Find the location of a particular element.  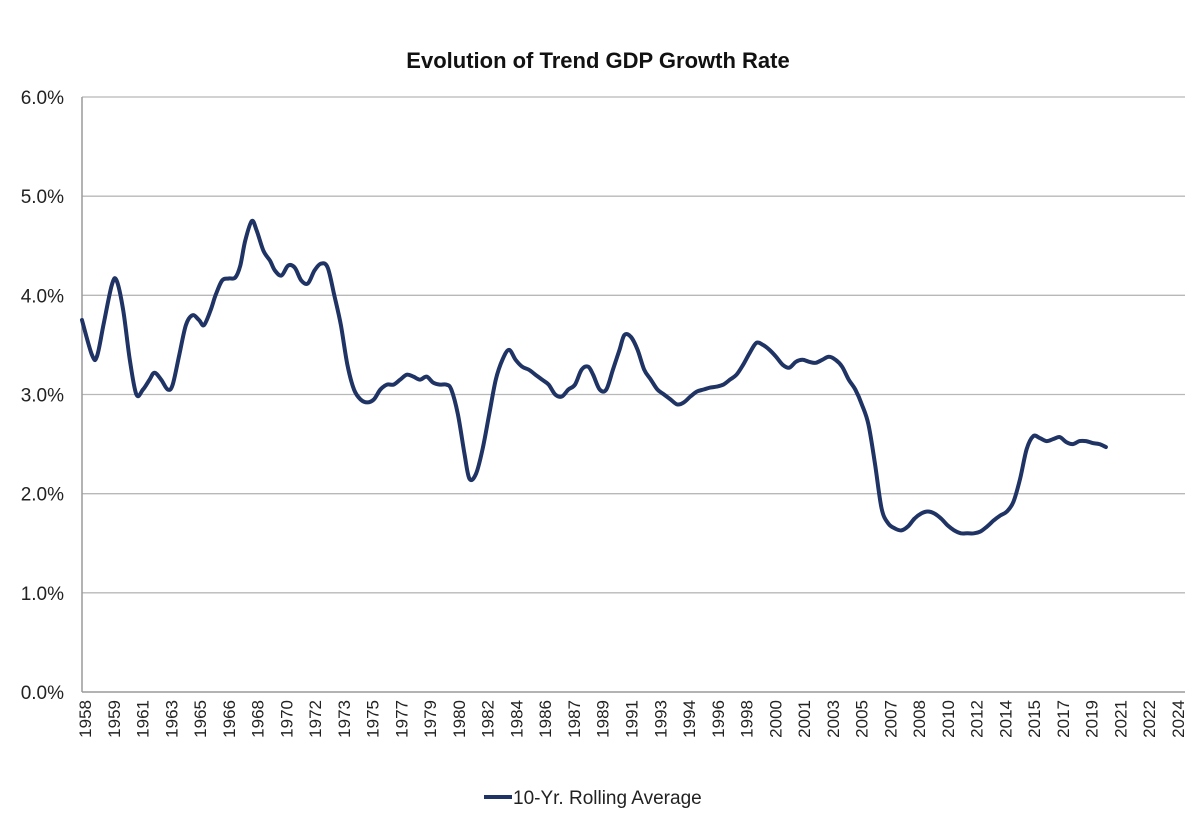

x-tick-label: 1982 is located at coordinates (488, 719).